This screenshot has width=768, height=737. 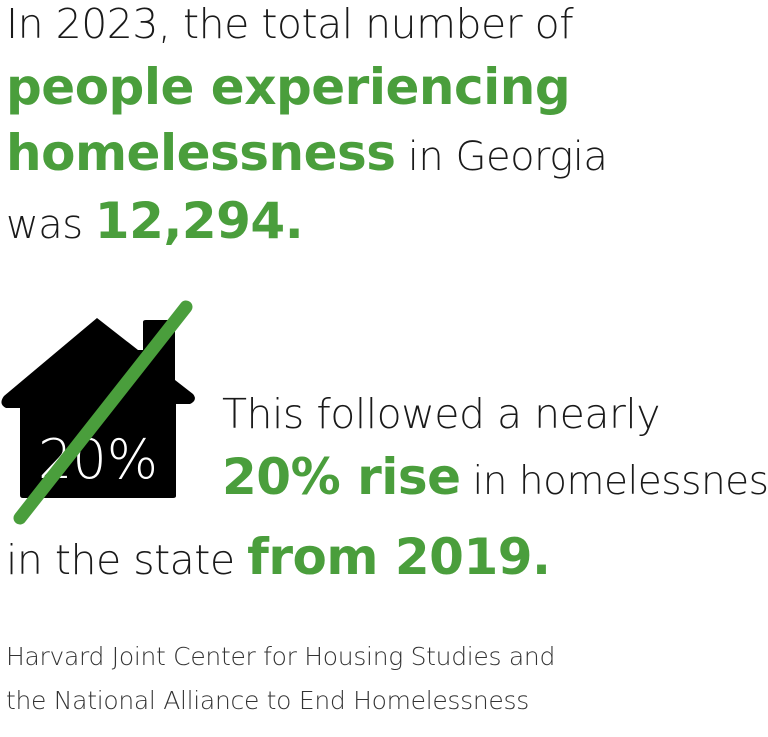 I want to click on rise-prefix: in the state, so click(x=127, y=560).